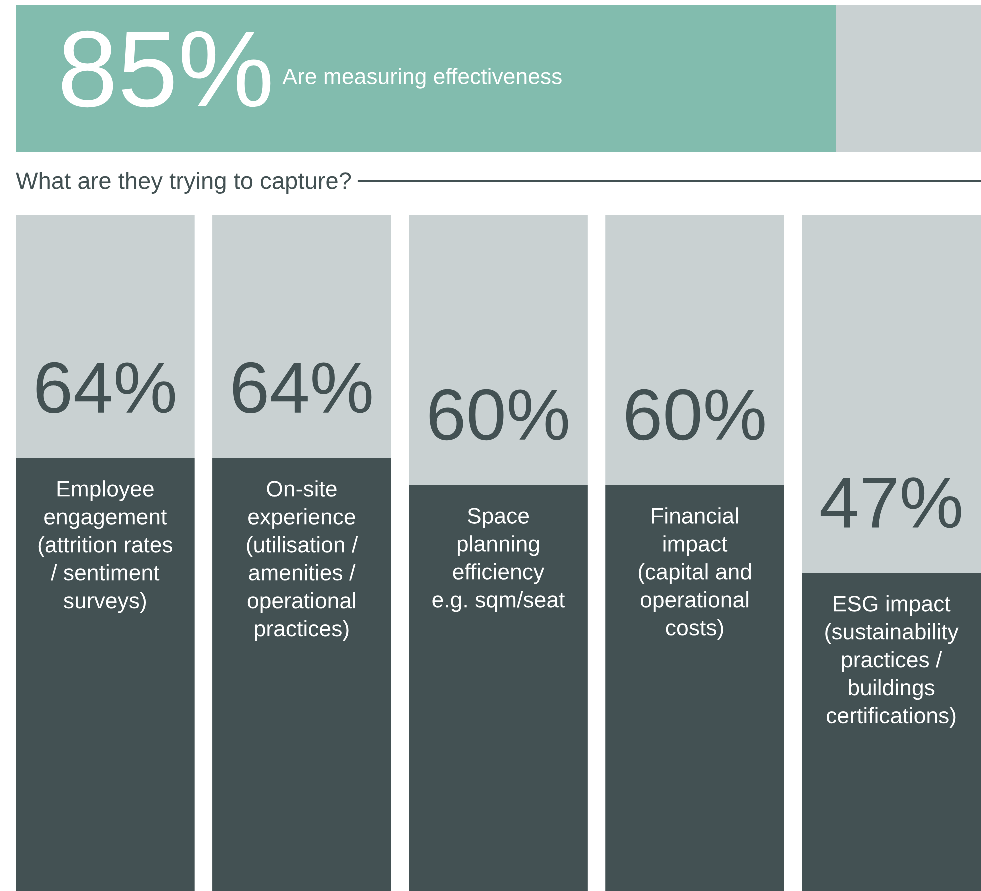 The image size is (981, 891). Describe the element at coordinates (695, 574) in the screenshot. I see `category-label: Financial impact (capital and operational costs)` at that location.